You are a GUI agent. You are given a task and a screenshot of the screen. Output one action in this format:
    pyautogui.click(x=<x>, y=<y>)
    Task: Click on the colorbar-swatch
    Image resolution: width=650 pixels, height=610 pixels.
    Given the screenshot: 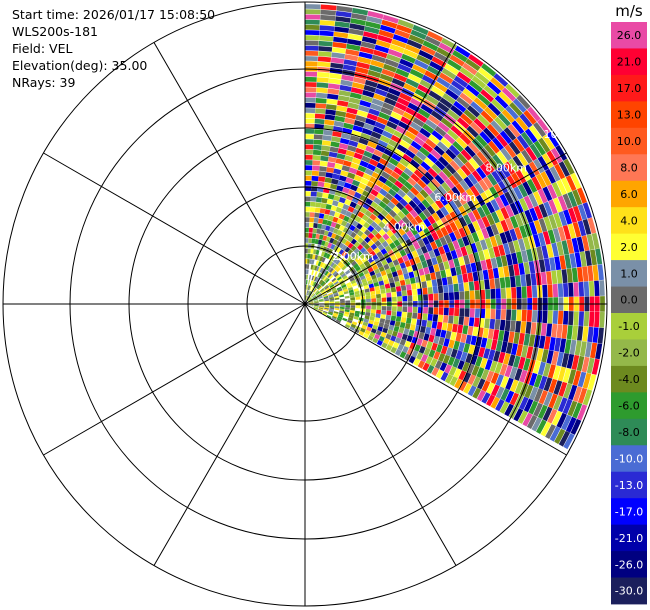 What is the action you would take?
    pyautogui.click(x=629, y=247)
    